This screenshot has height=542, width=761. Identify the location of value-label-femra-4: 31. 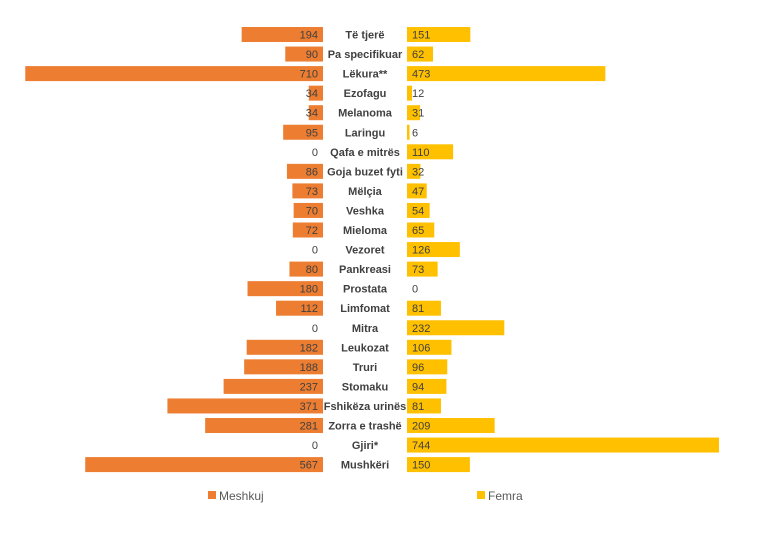
(418, 114).